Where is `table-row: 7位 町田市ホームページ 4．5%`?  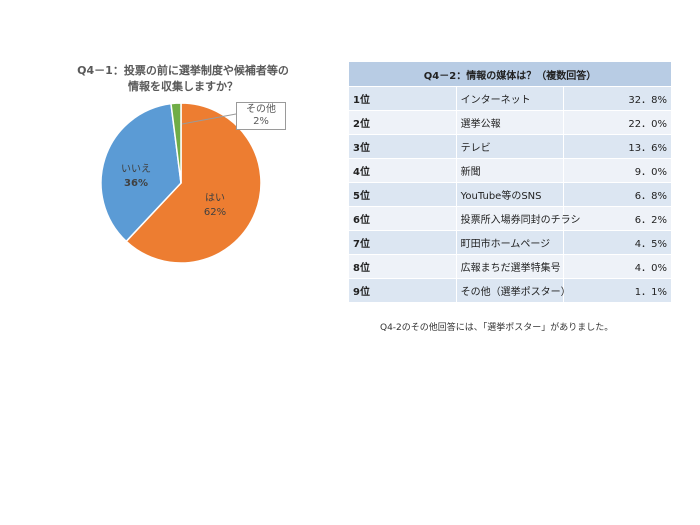
table-row: 7位 町田市ホームページ 4．5% is located at coordinates (510, 242).